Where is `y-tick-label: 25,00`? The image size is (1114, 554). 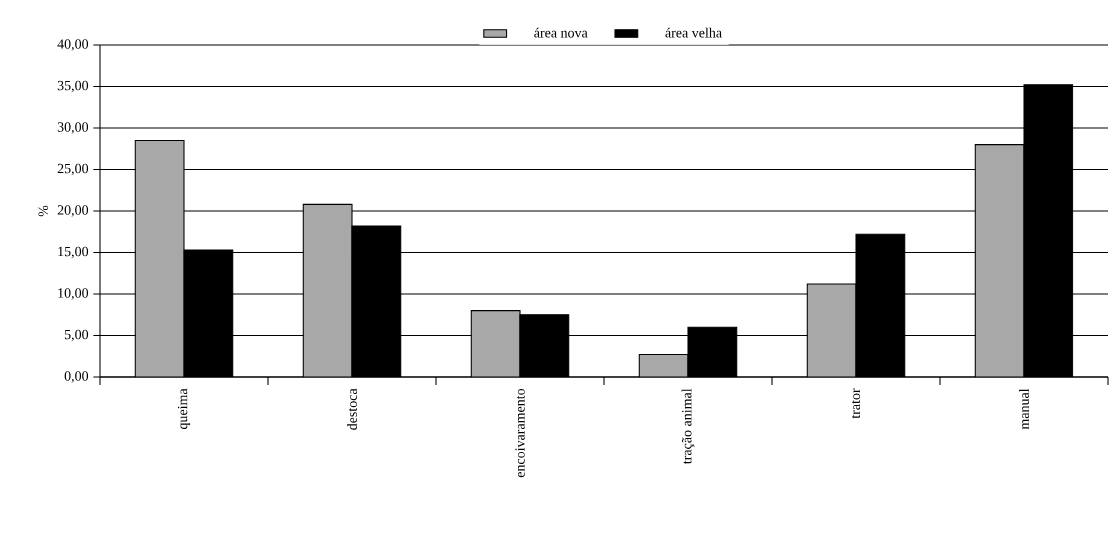
y-tick-label: 25,00 is located at coordinates (73, 169).